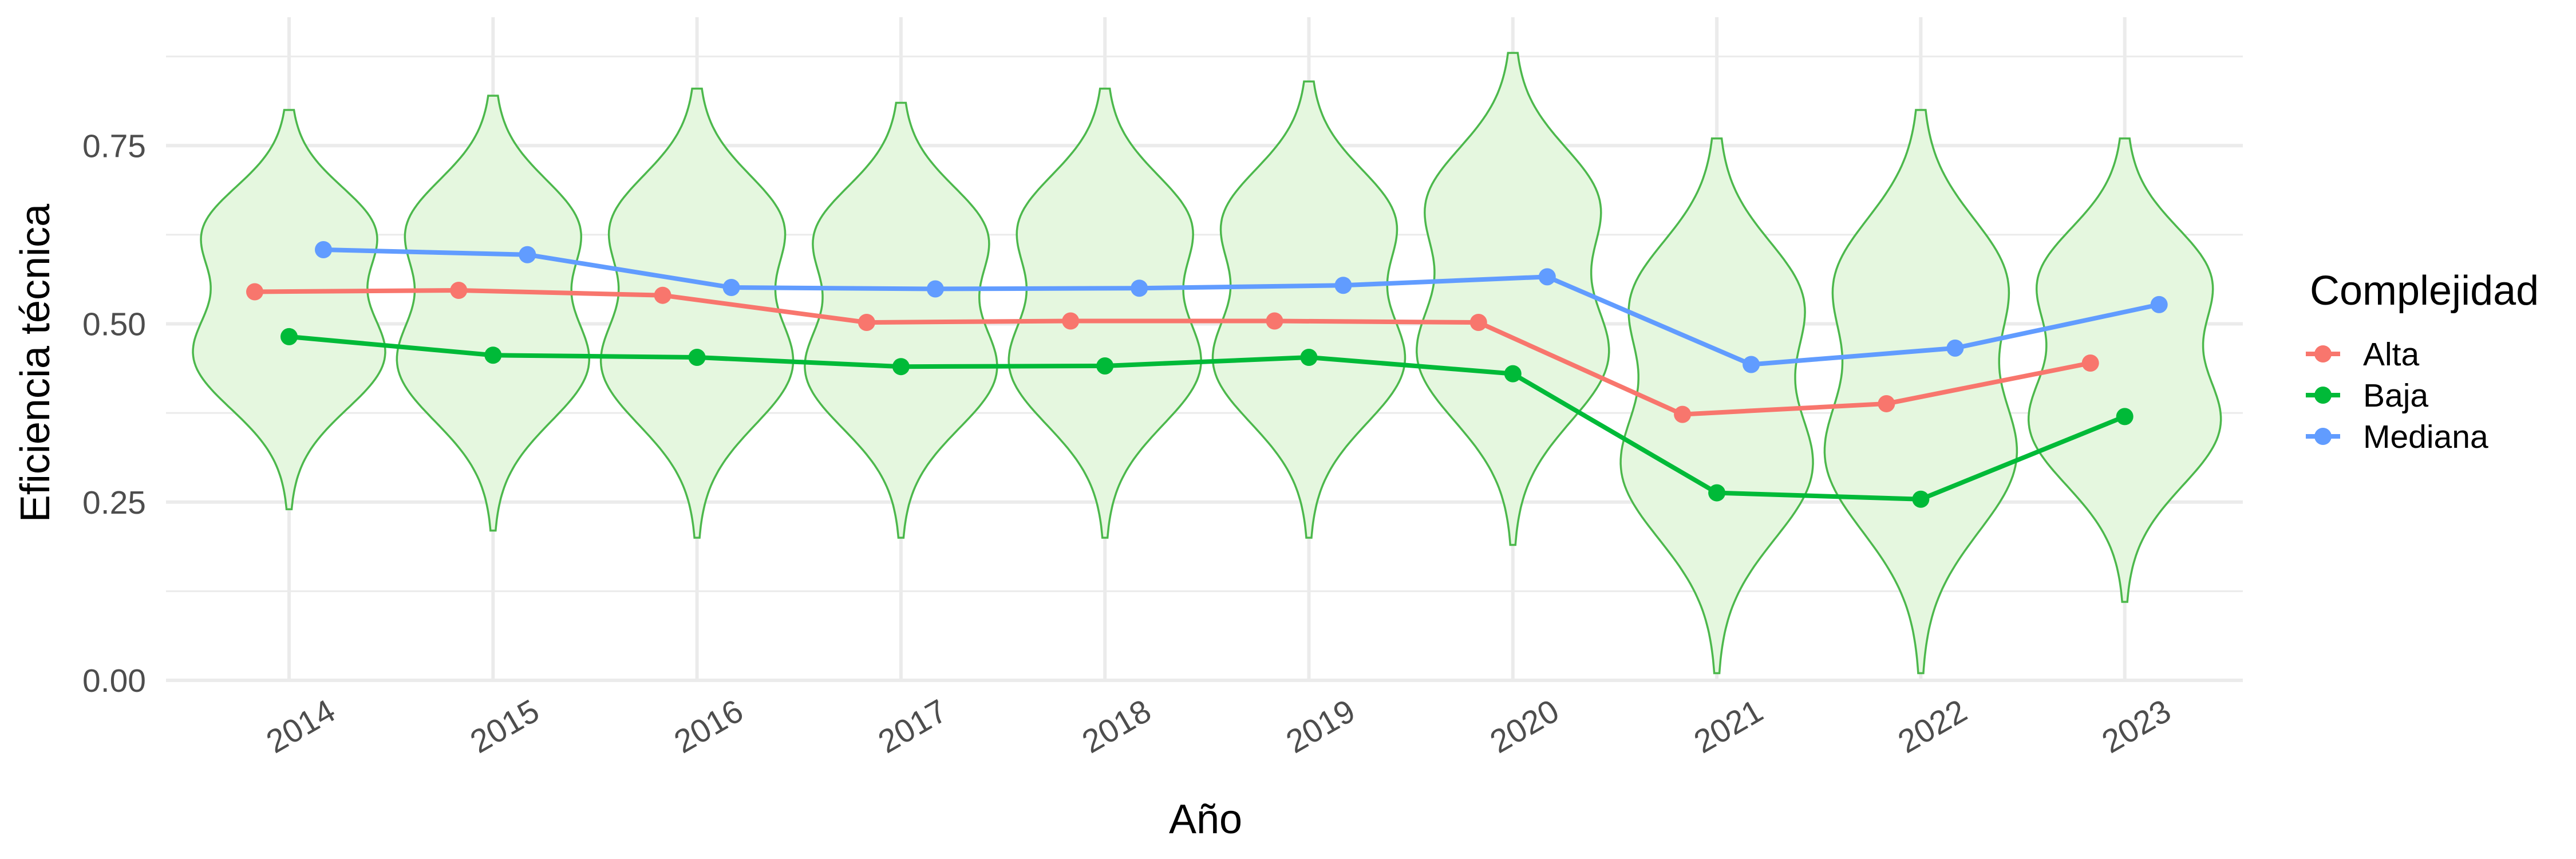 Image resolution: width=2576 pixels, height=859 pixels. What do you see at coordinates (527, 254) in the screenshot?
I see `point-mediana-2015` at bounding box center [527, 254].